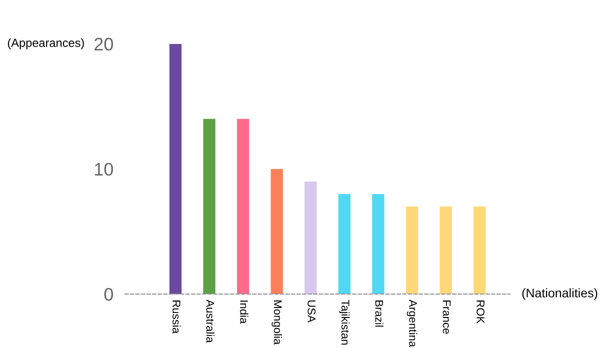  Describe the element at coordinates (210, 321) in the screenshot. I see `x-tick-label: Australia` at that location.